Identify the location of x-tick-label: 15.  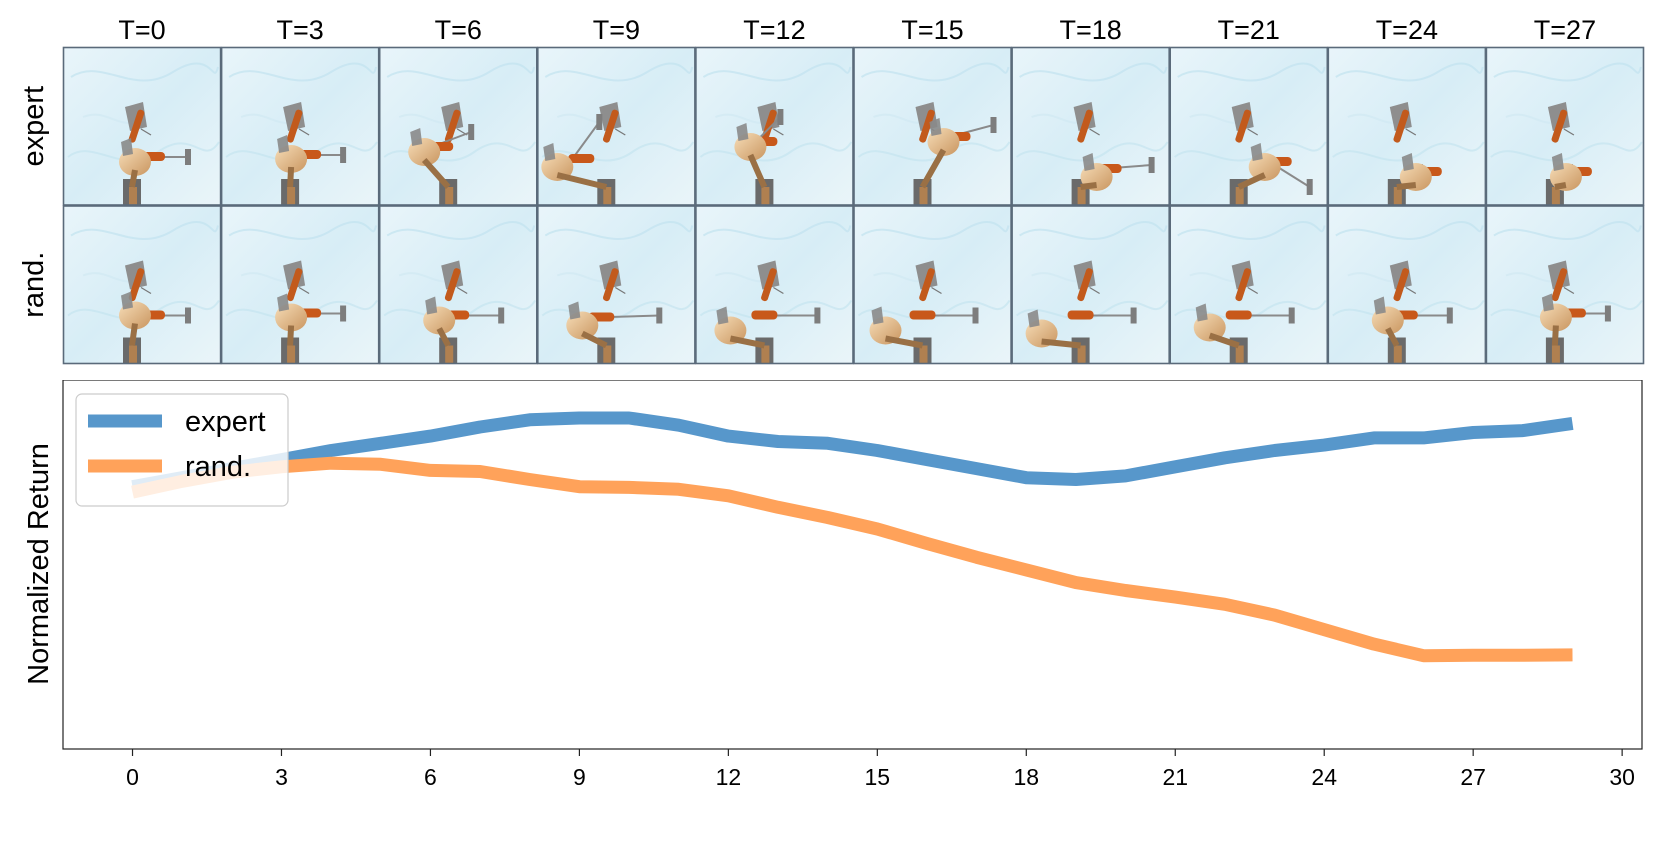
(878, 777).